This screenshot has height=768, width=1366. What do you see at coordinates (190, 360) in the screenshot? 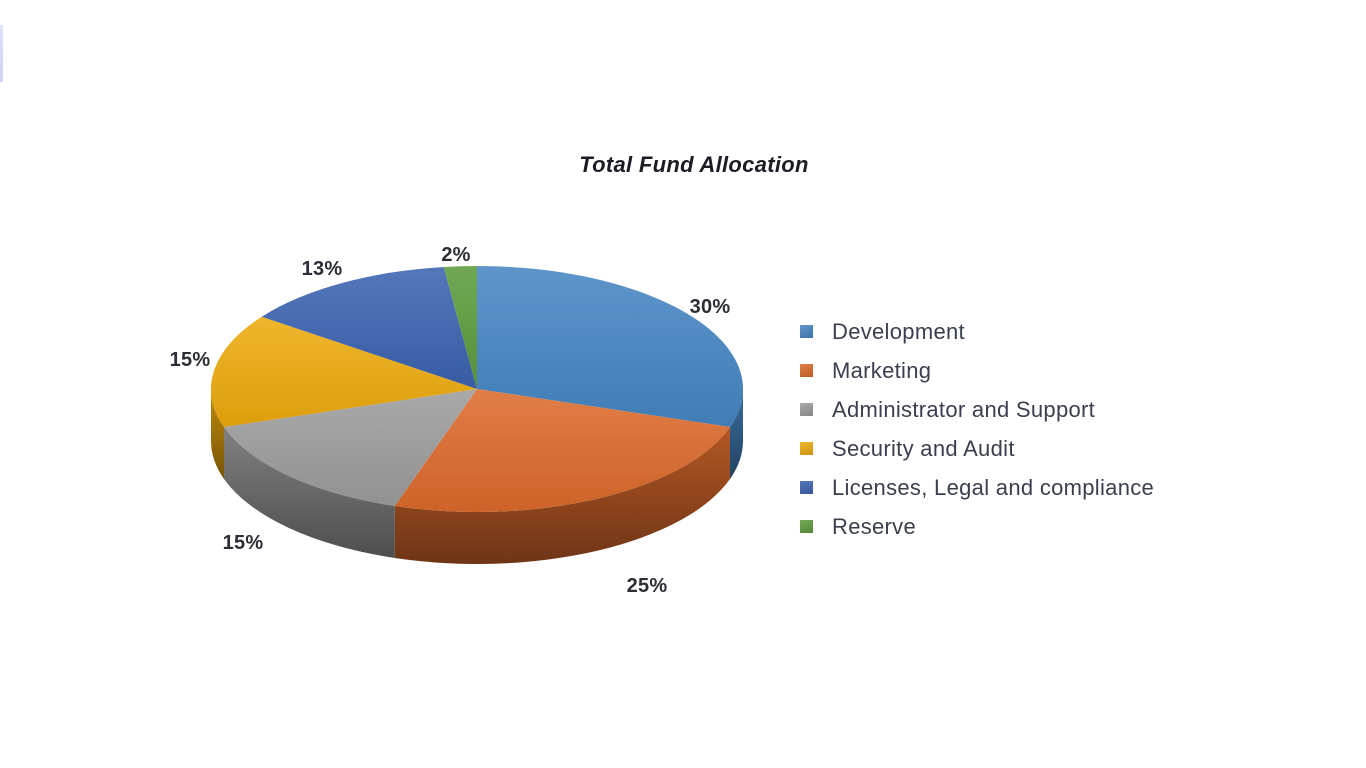
I see `data-label-security-and-audit: 15%` at bounding box center [190, 360].